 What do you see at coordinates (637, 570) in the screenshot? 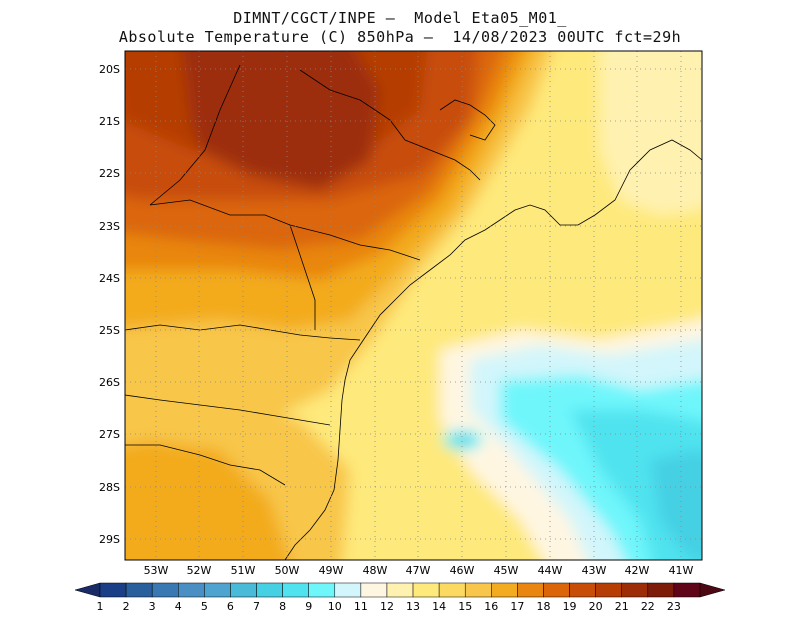
I see `lon-label: 42W` at bounding box center [637, 570].